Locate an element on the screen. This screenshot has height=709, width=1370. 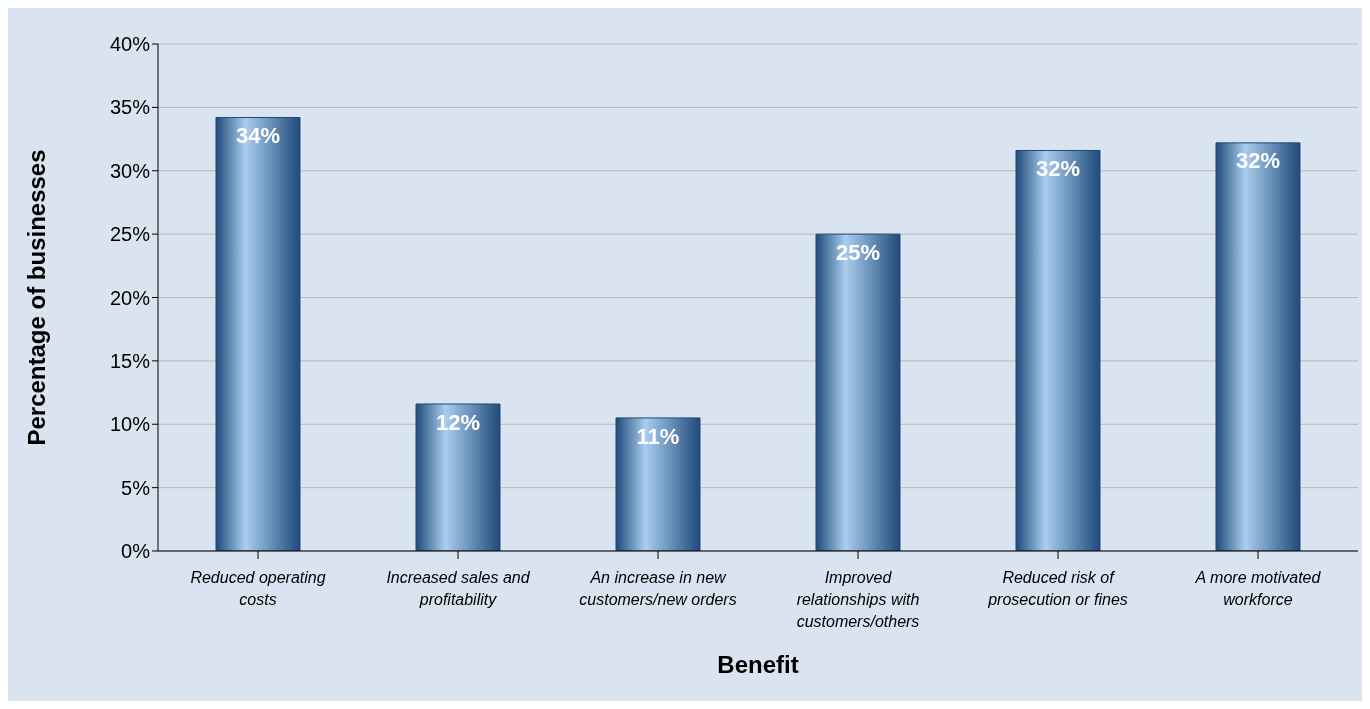
y-tick-label: 40% is located at coordinates (130, 44).